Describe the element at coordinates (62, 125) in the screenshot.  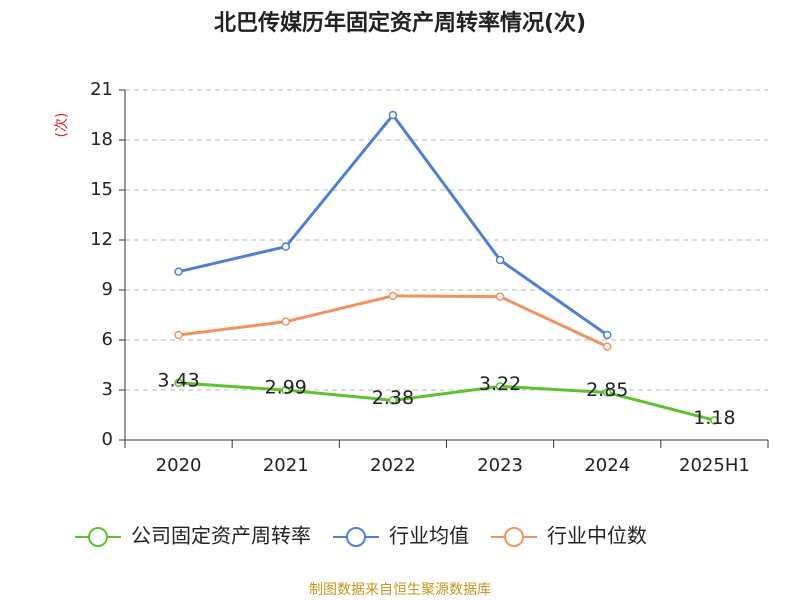
I see `y-axis-label: (次)` at that location.